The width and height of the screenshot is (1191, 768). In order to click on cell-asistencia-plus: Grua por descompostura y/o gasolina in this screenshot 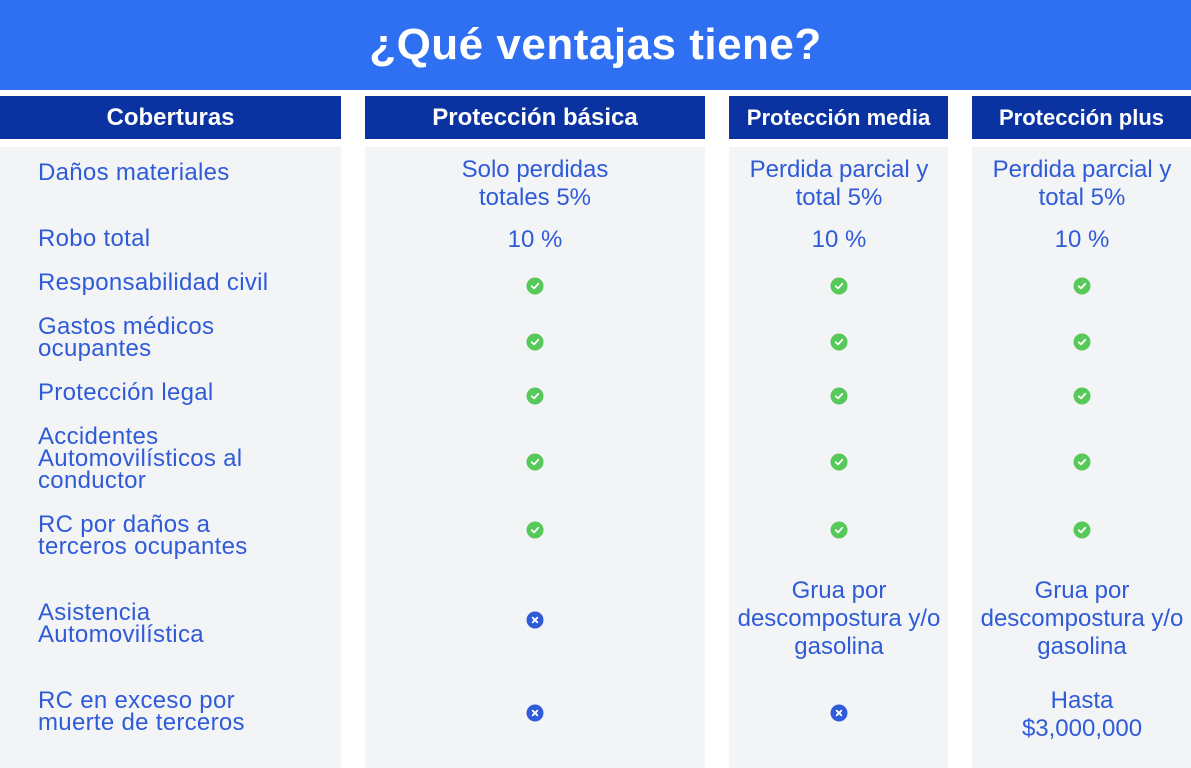, I will do `click(1082, 618)`.